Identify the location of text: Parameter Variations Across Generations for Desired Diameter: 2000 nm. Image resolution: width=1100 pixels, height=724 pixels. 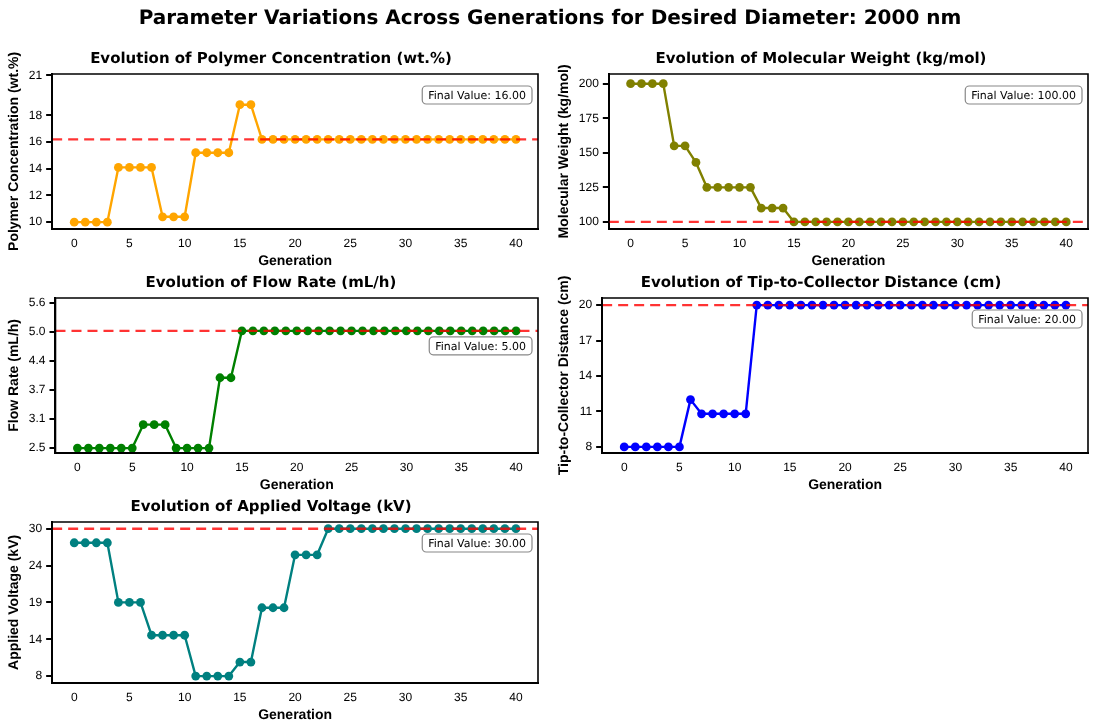
(550, 20).